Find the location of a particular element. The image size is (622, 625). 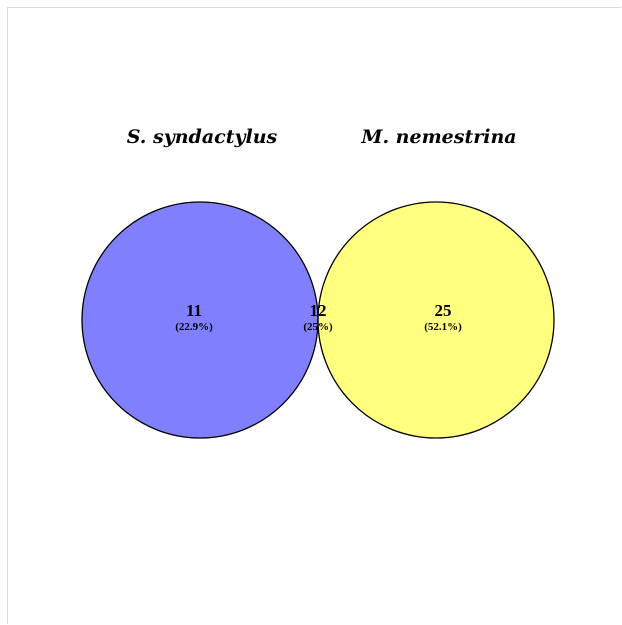

set-b-label: M. nemestrina is located at coordinates (438, 137).